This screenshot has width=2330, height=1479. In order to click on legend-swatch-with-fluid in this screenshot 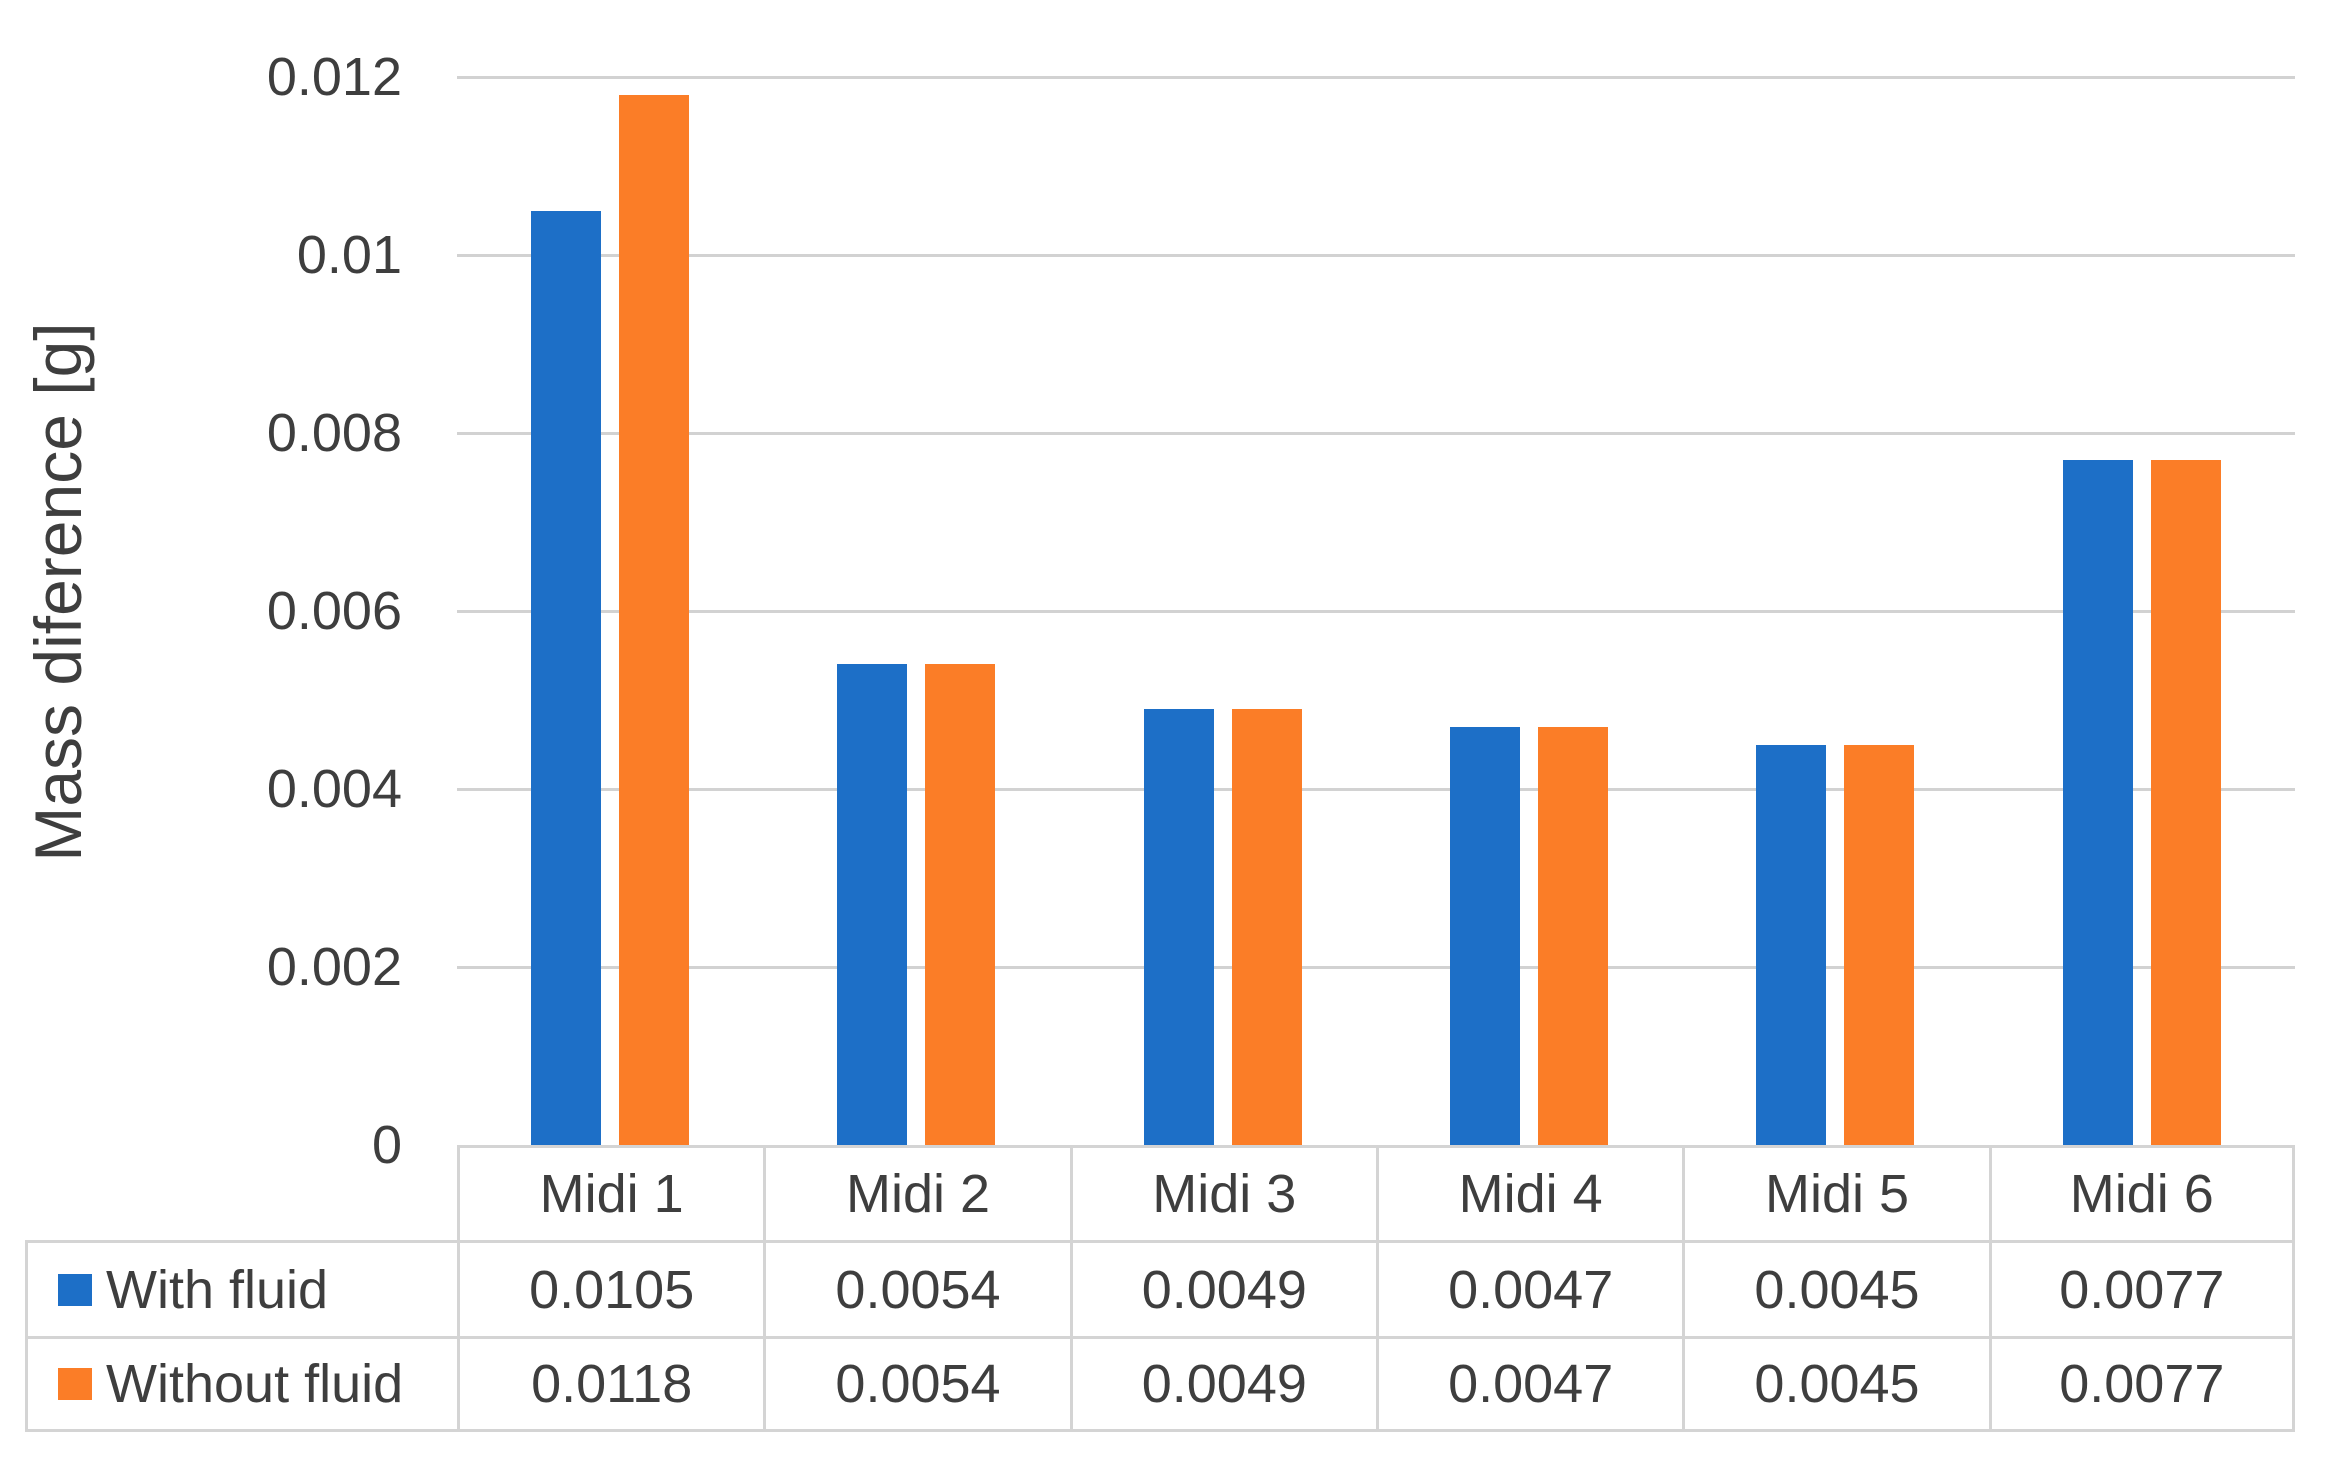, I will do `click(75, 1289)`.